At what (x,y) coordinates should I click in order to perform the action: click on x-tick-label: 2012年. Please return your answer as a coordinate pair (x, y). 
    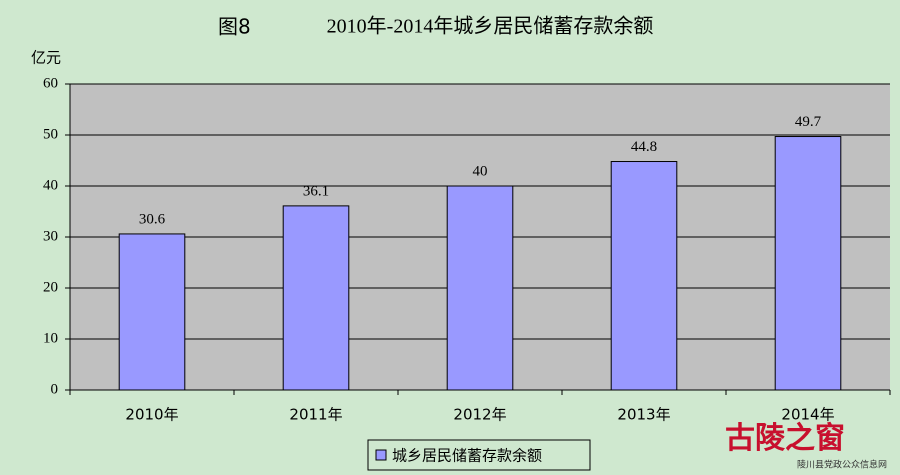
    Looking at the image, I should click on (479, 415).